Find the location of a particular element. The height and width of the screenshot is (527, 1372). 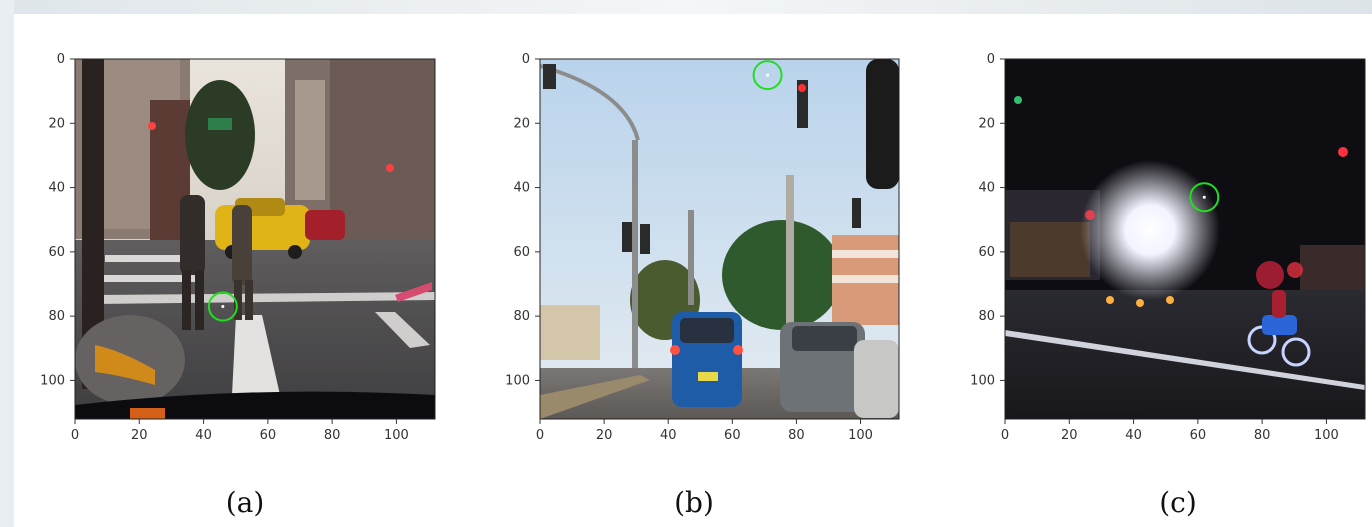

panel-c-keypoint-center is located at coordinates (1204, 197).